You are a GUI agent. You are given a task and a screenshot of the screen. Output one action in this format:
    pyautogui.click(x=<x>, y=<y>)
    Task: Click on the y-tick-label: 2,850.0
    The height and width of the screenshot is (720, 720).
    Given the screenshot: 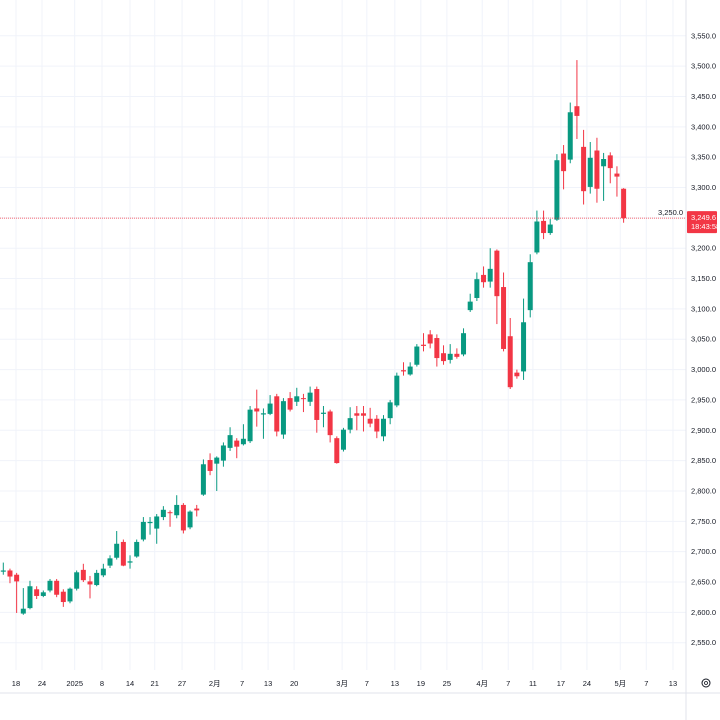 What is the action you would take?
    pyautogui.click(x=703, y=460)
    